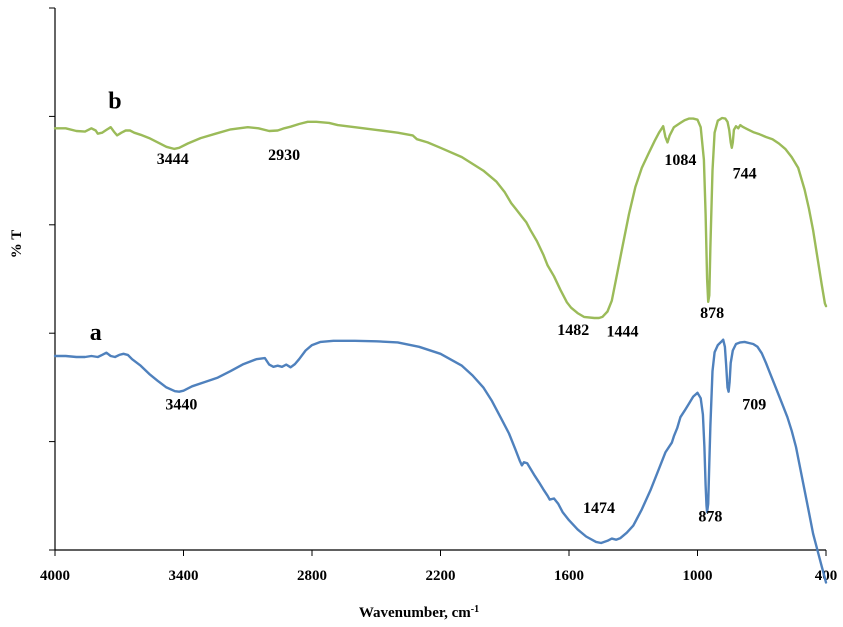  Describe the element at coordinates (415, 613) in the screenshot. I see `x-axis-title-text: Wavenumber, cm` at that location.